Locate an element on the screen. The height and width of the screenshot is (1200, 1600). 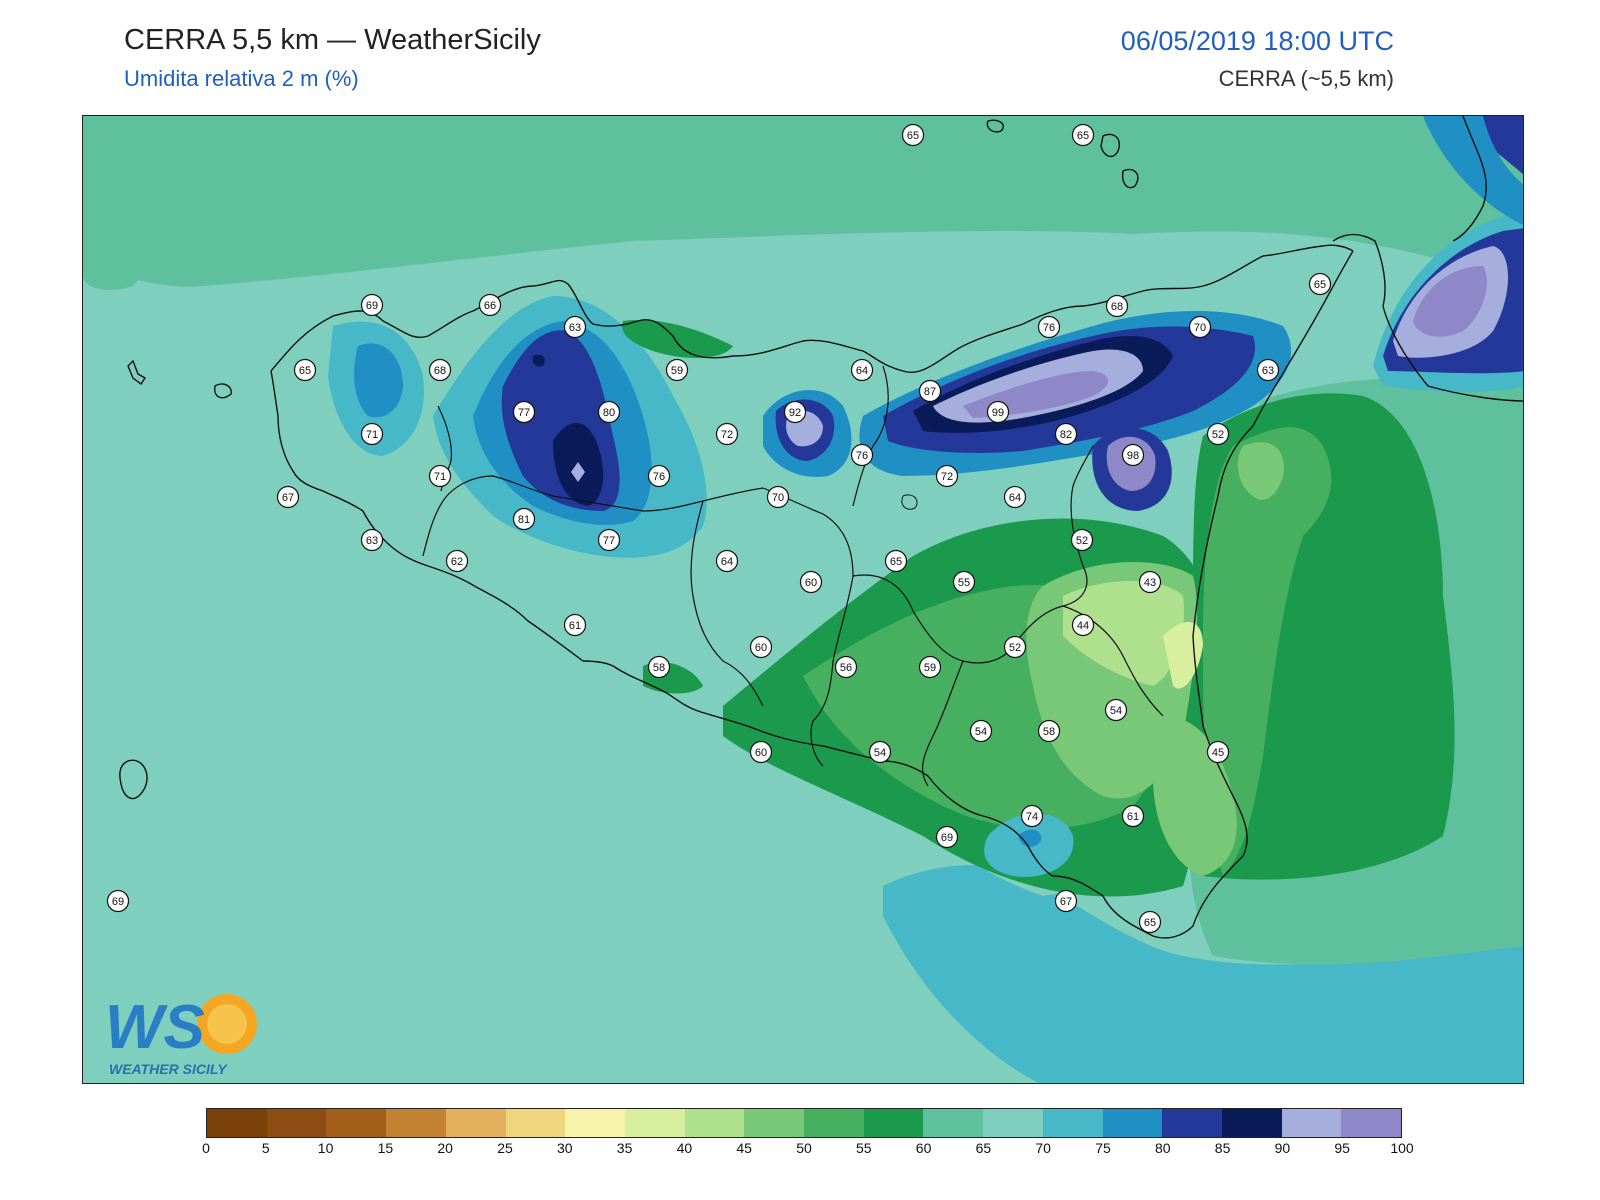
station-marker: 59 is located at coordinates (677, 370).